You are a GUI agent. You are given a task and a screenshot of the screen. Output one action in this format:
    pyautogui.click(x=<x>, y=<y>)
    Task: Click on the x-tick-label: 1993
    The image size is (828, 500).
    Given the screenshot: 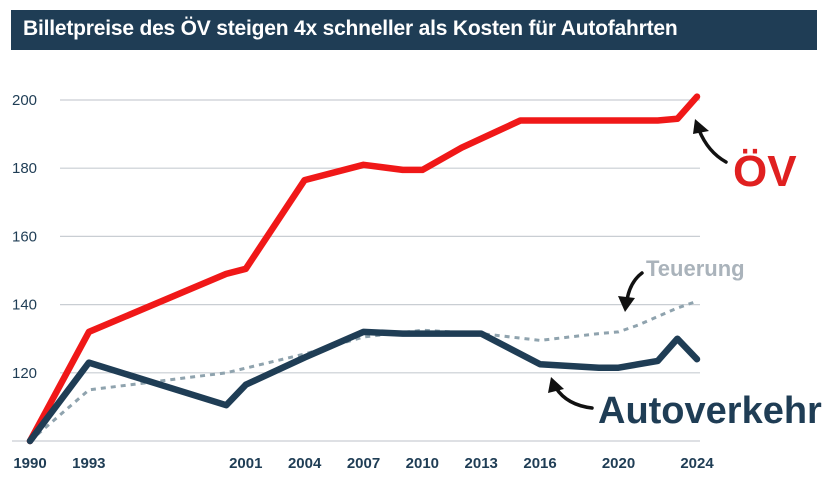 What is the action you would take?
    pyautogui.click(x=88, y=463)
    